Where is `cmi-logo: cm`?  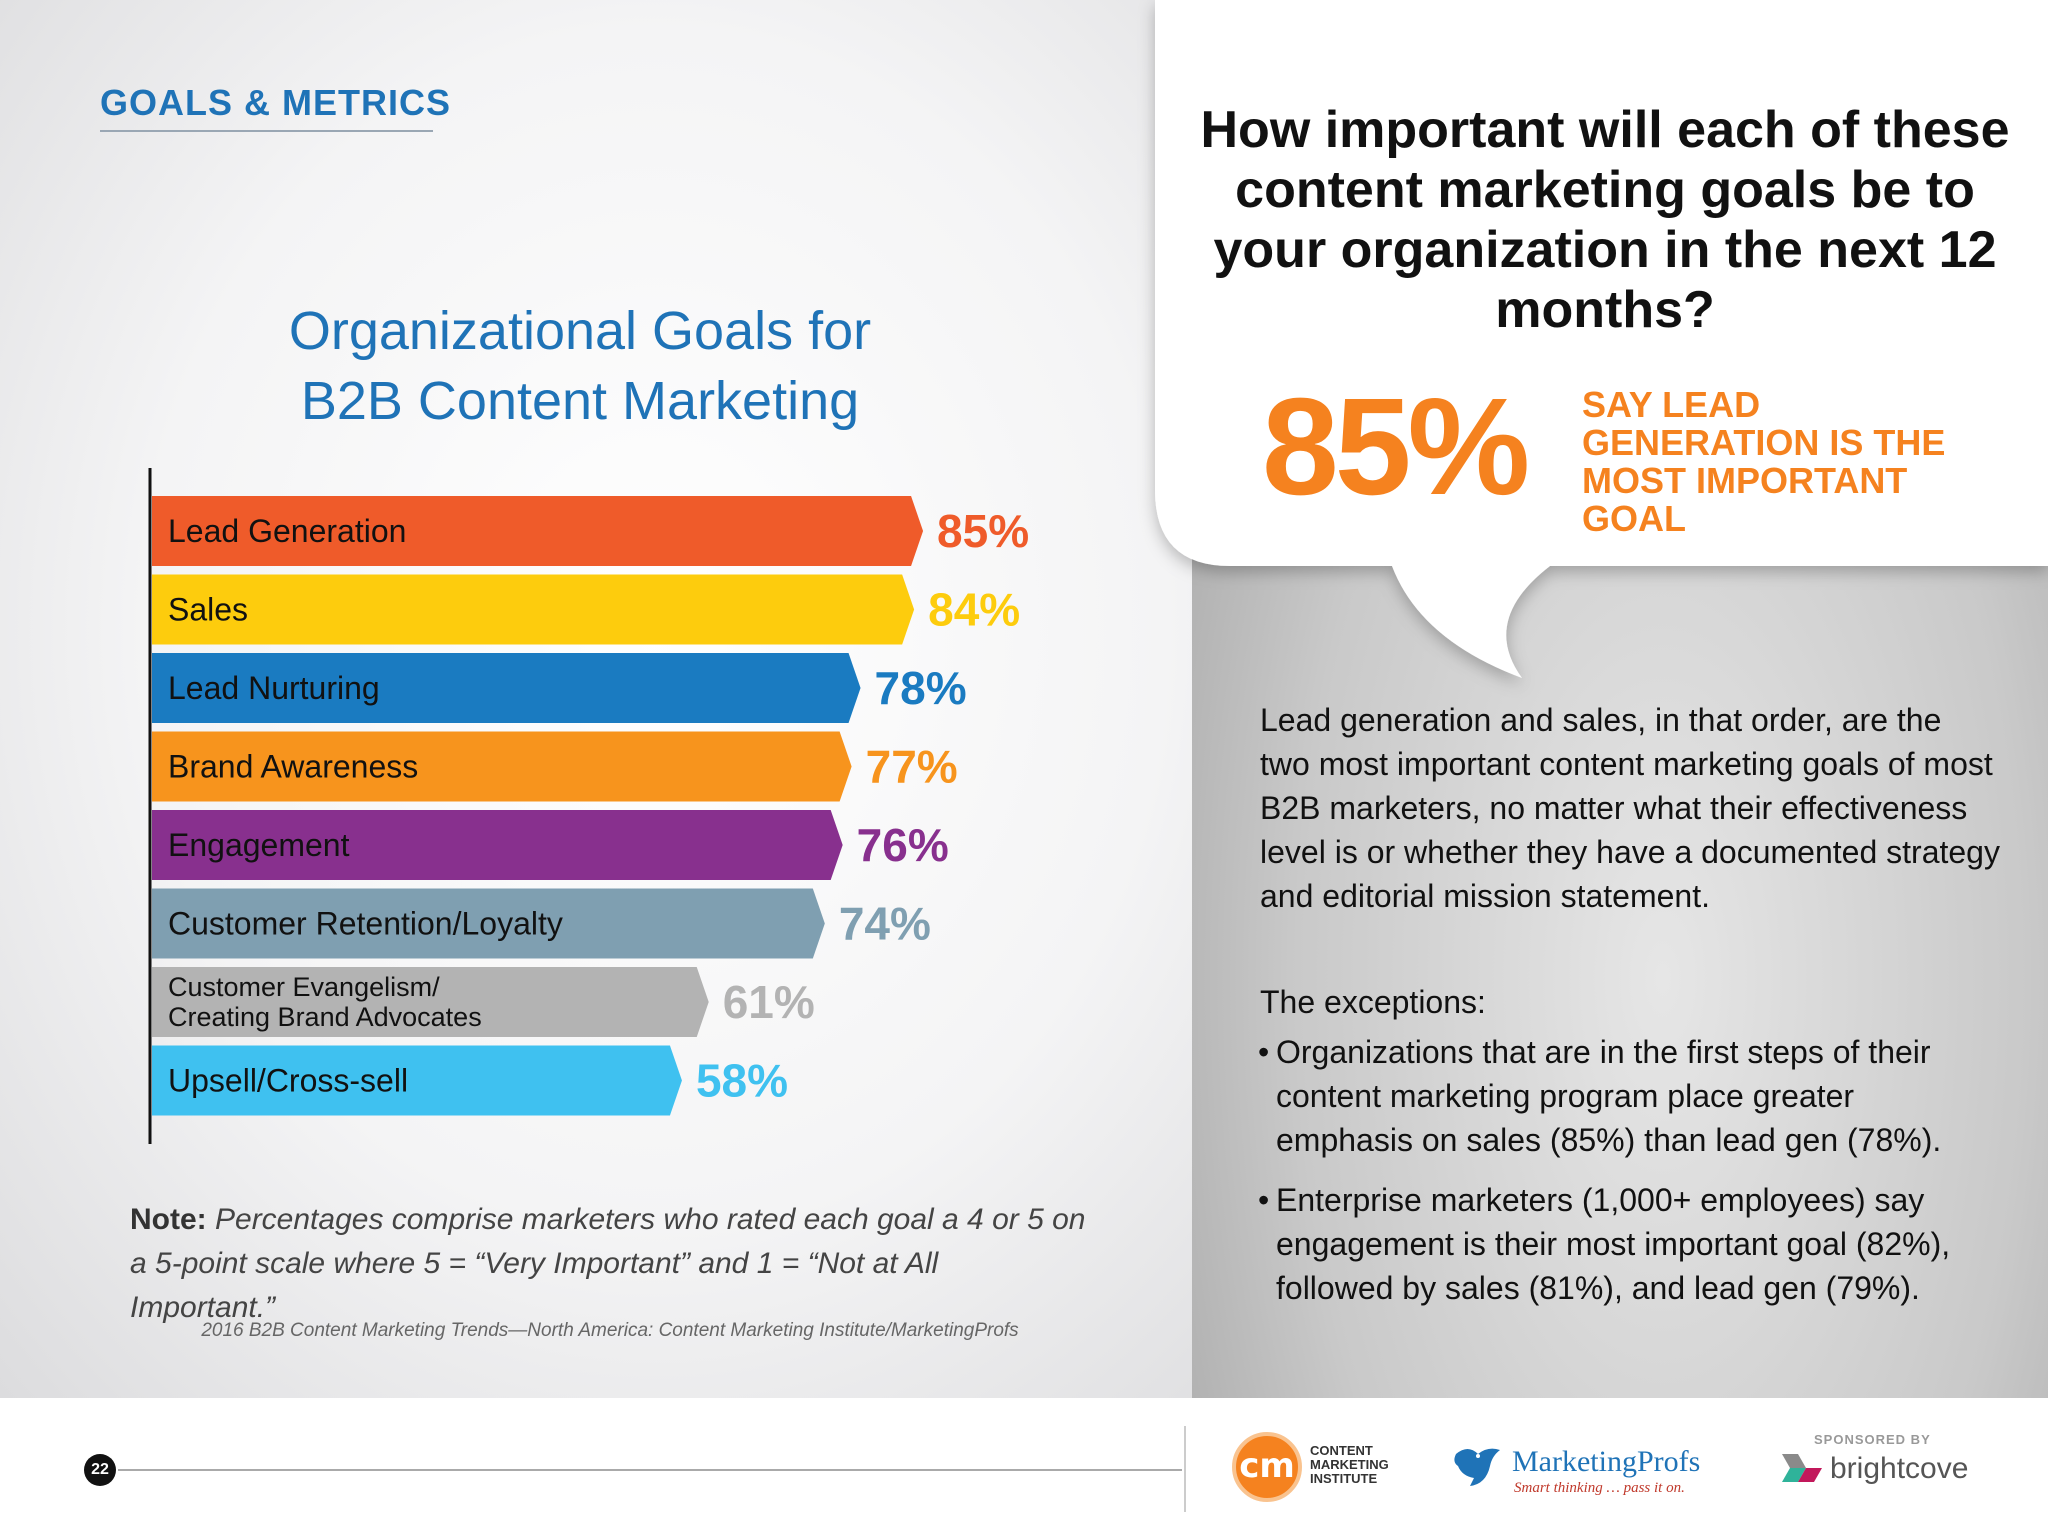 cmi-logo: cm is located at coordinates (1267, 1467).